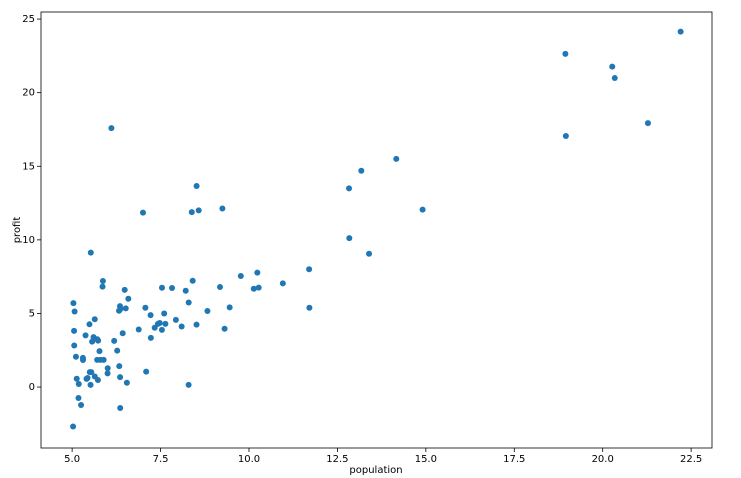 This screenshot has height=478, width=741. What do you see at coordinates (28, 19) in the screenshot?
I see `y-tick-label: 25` at bounding box center [28, 19].